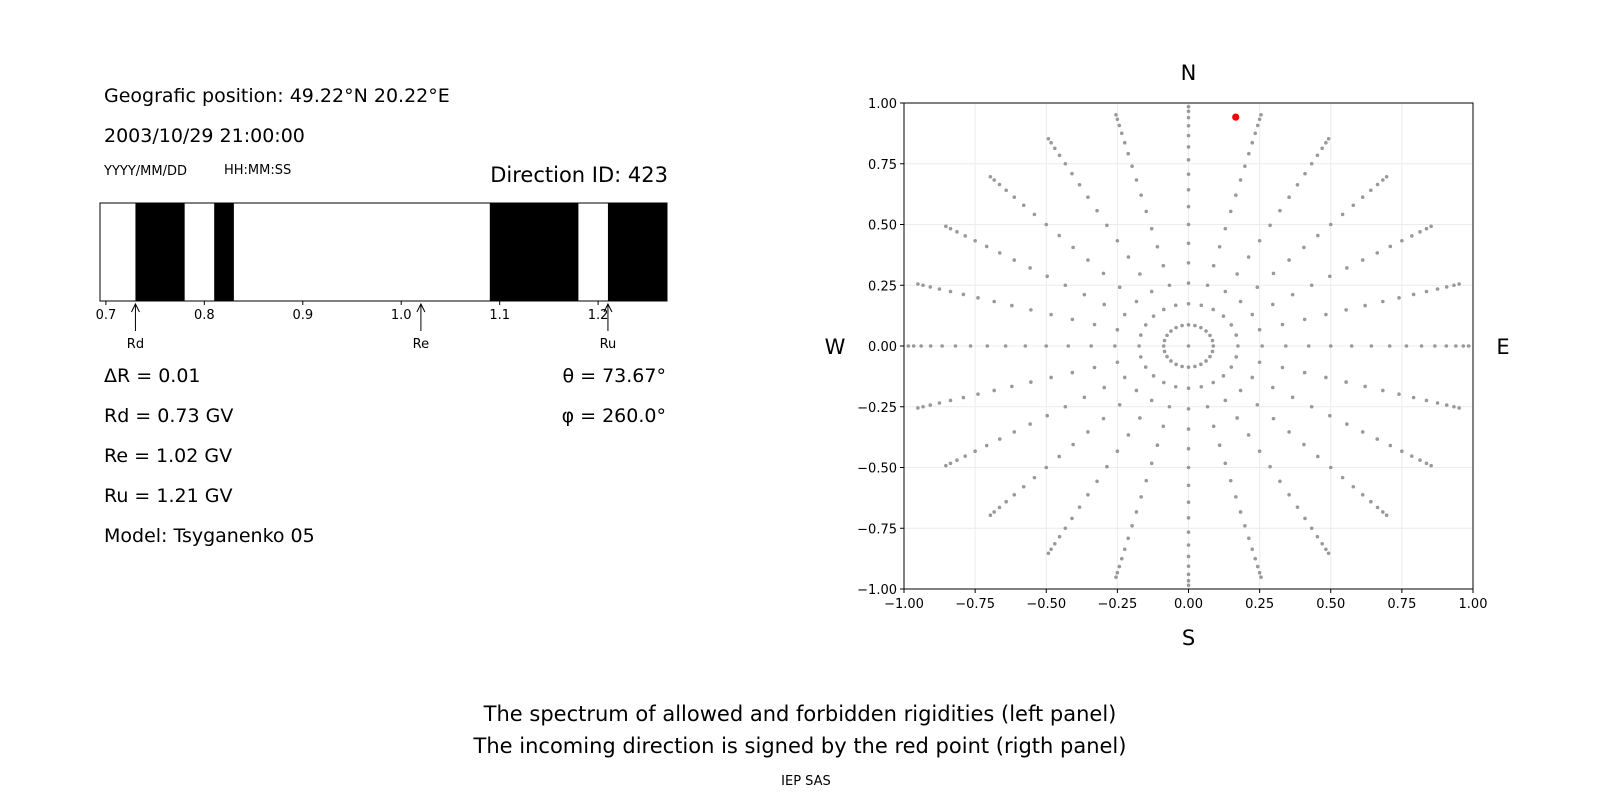 This screenshot has height=800, width=1600. I want to click on re-value: Re = 1.02 GV, so click(168, 456).